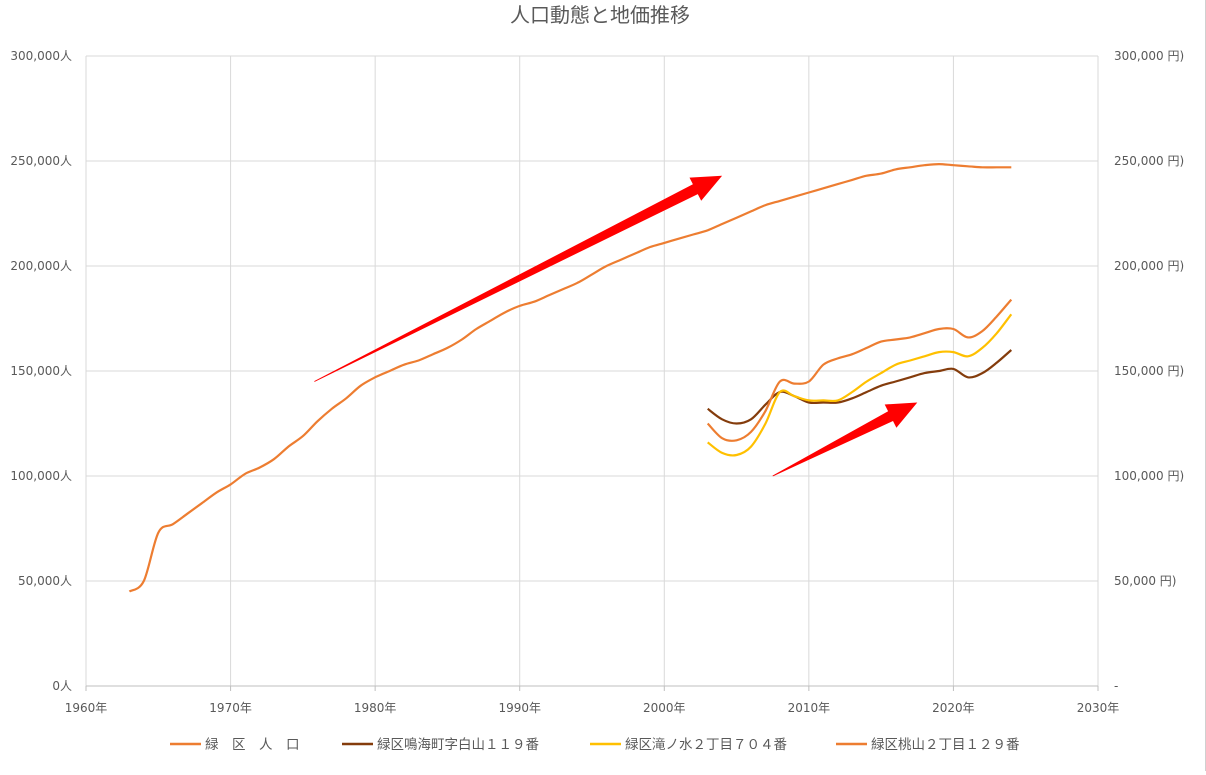 Image resolution: width=1206 pixels, height=775 pixels. What do you see at coordinates (706, 745) in the screenshot?
I see `legend-label-3: 緑区滝ノ水２丁目７０４番` at bounding box center [706, 745].